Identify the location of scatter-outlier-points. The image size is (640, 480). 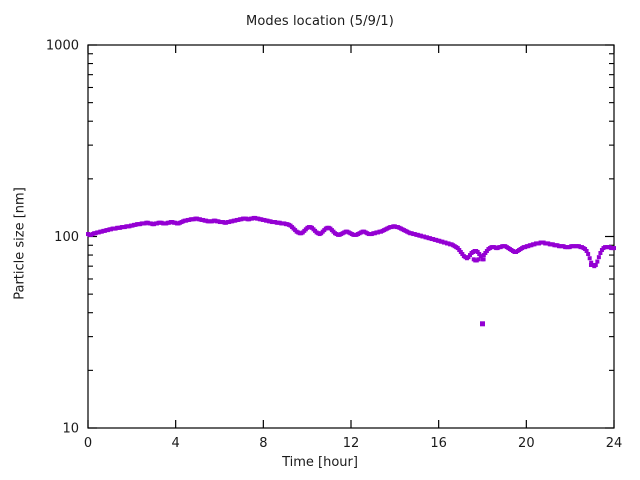
(482, 324).